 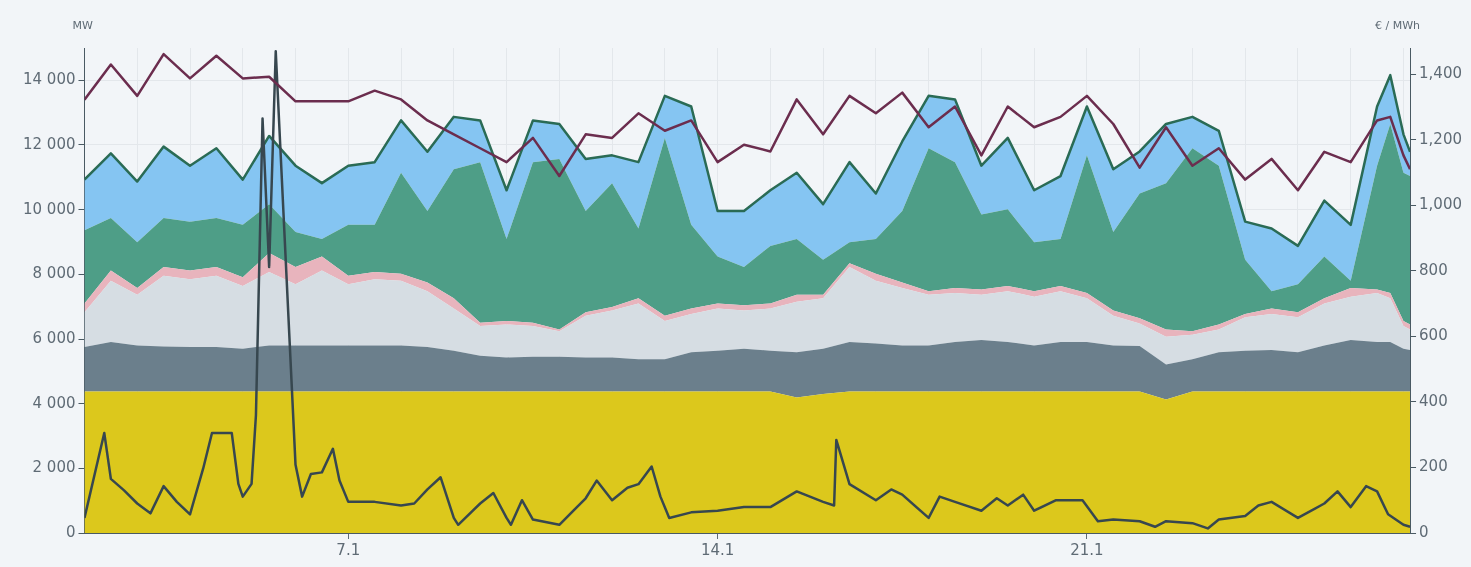 What do you see at coordinates (1441, 73) in the screenshot?
I see `y2-tick-label: 1,400` at bounding box center [1441, 73].